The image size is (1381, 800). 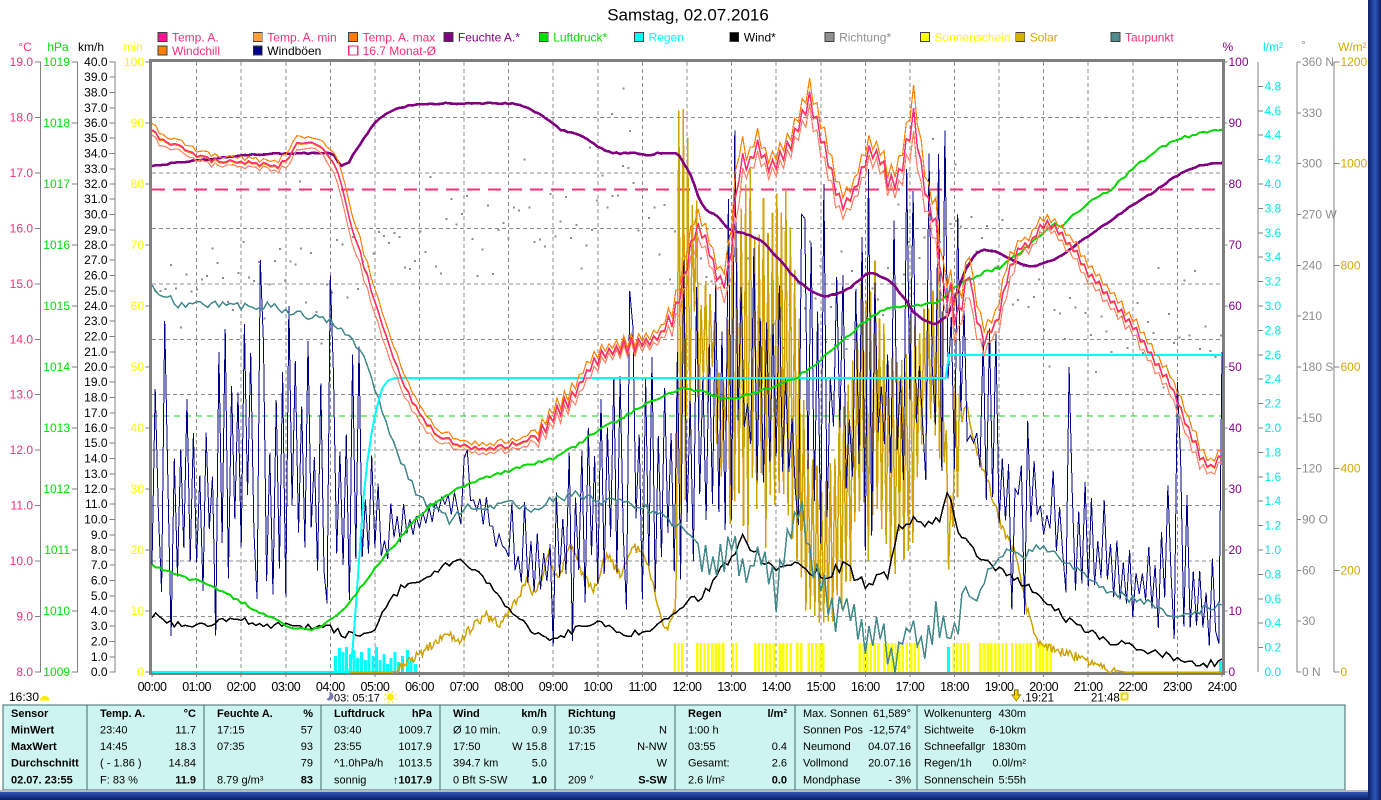 What do you see at coordinates (358, 764) in the screenshot?
I see `svg-text: ^1.0hPa/h` at bounding box center [358, 764].